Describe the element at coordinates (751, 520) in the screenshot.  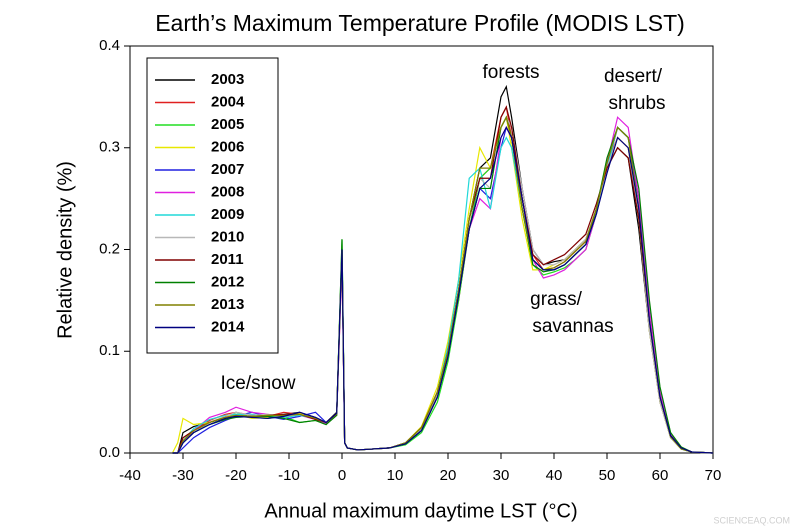
I see `watermark: SCIENCEAQ.COM` at that location.